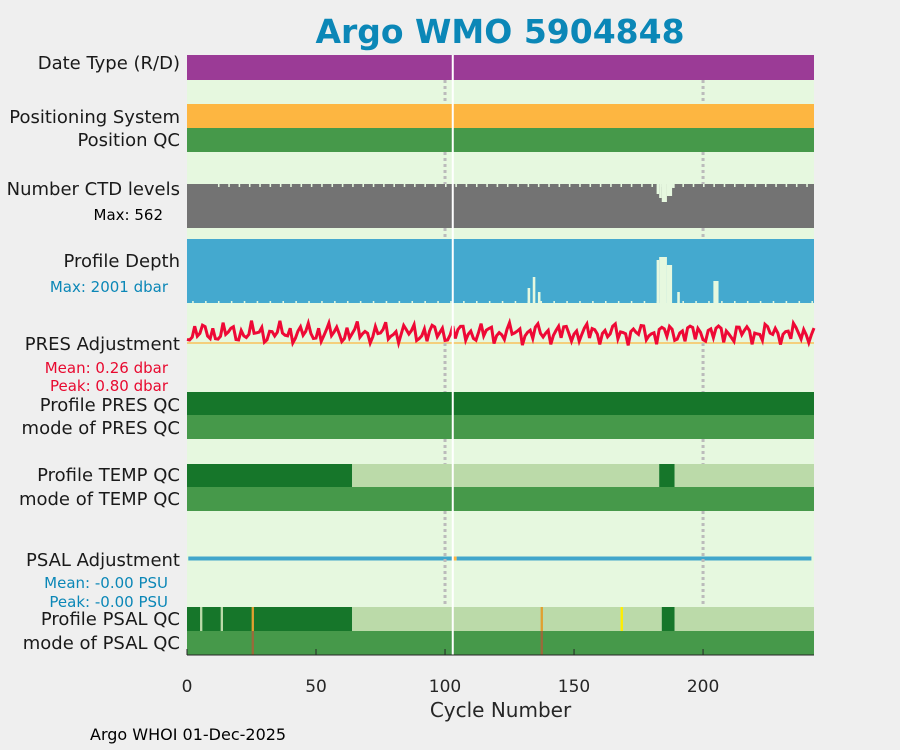 Image resolution: width=900 pixels, height=750 pixels. I want to click on label-psal-adjustment: PSAL Adjustment, so click(103, 560).